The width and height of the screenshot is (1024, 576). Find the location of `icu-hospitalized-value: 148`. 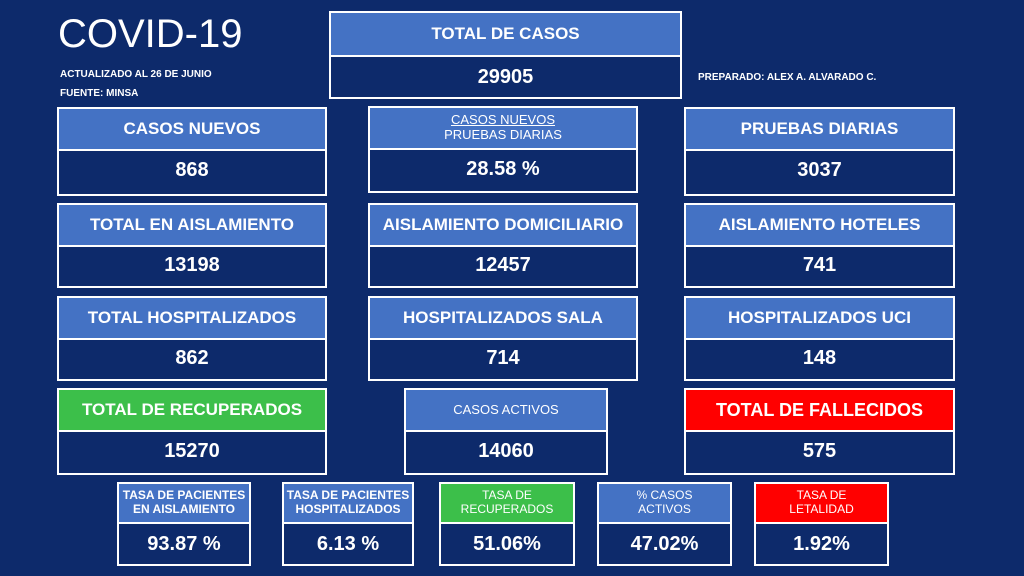

icu-hospitalized-value: 148 is located at coordinates (819, 358).